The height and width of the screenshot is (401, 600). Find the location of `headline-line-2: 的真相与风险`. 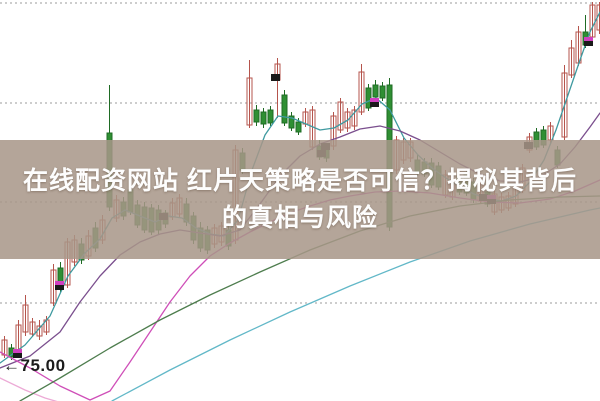

headline-line-2: 的真相与风险 is located at coordinates (299, 217).